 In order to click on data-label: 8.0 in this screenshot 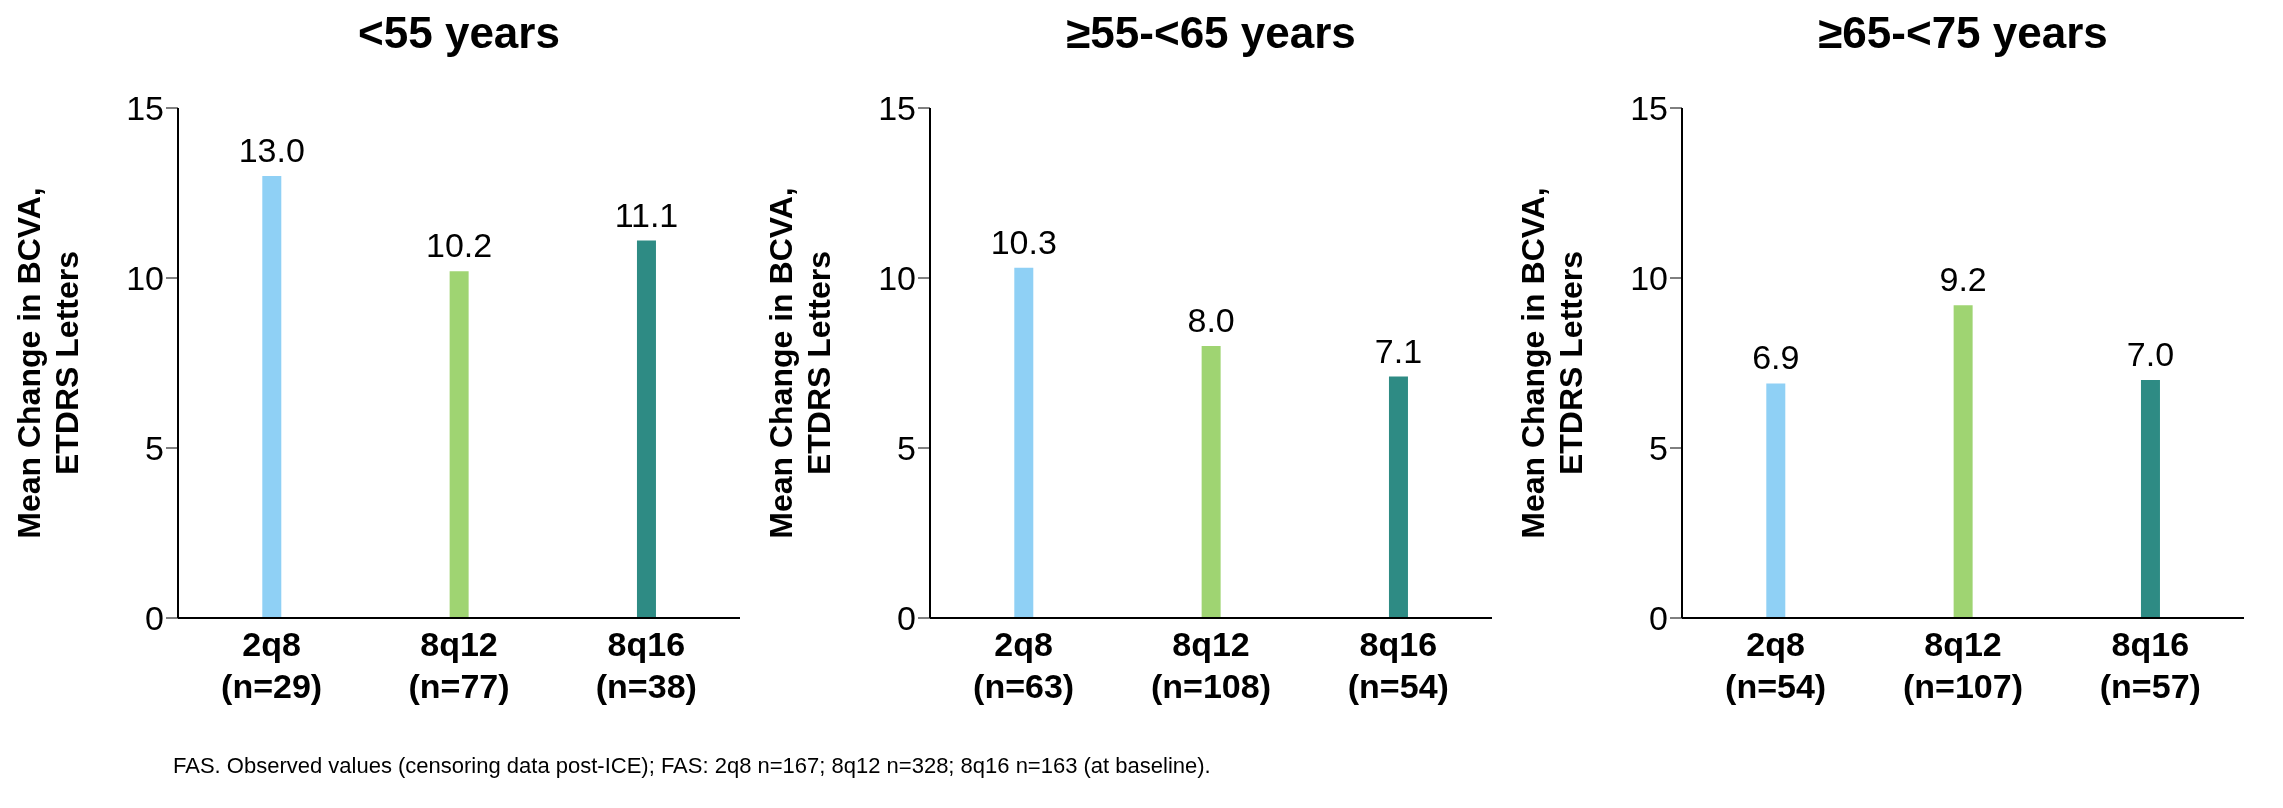, I will do `click(1211, 320)`.